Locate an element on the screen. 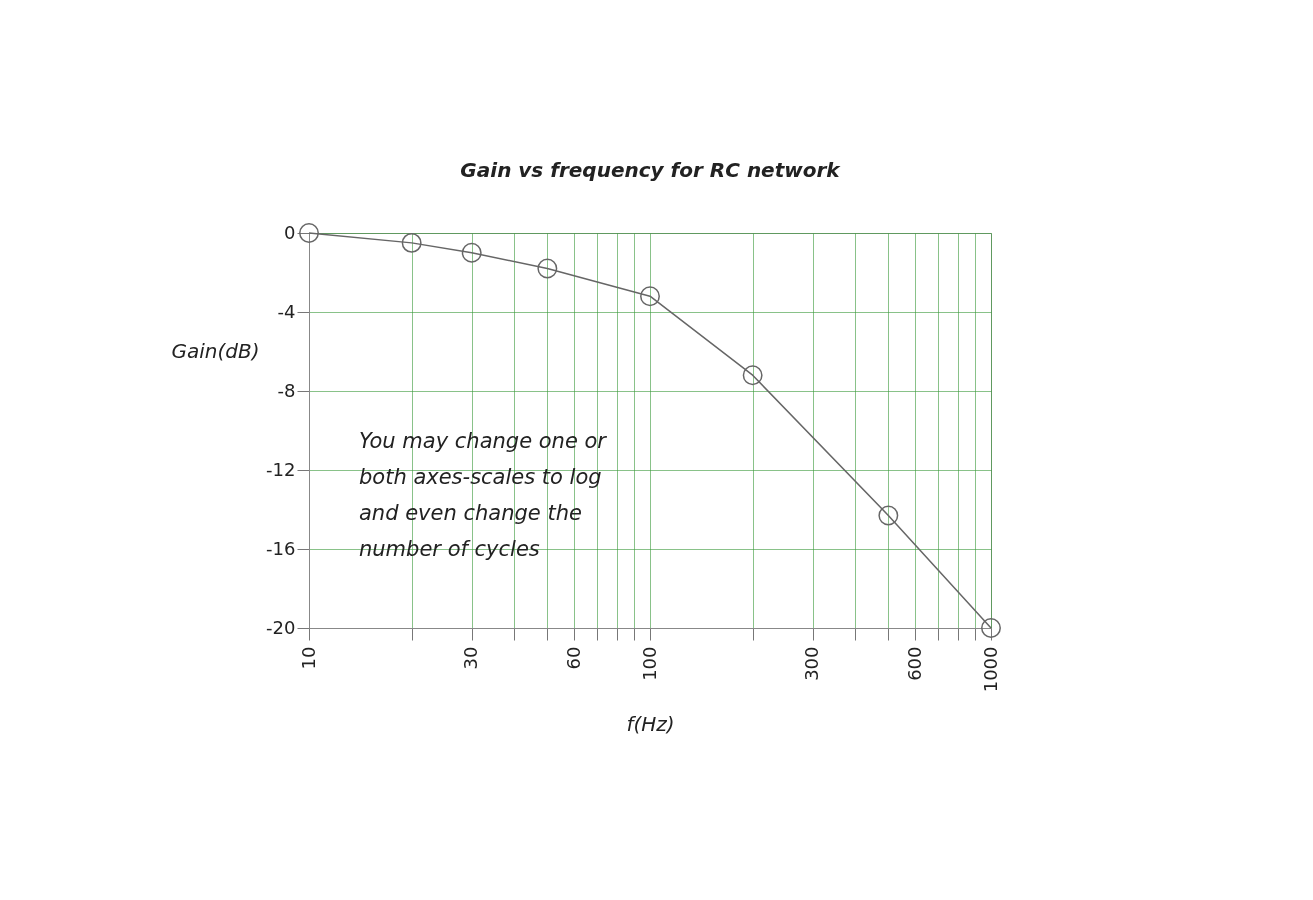  annotation: You may change one or both axes-scales to log and even change the number of cycles is located at coordinates (483, 495).